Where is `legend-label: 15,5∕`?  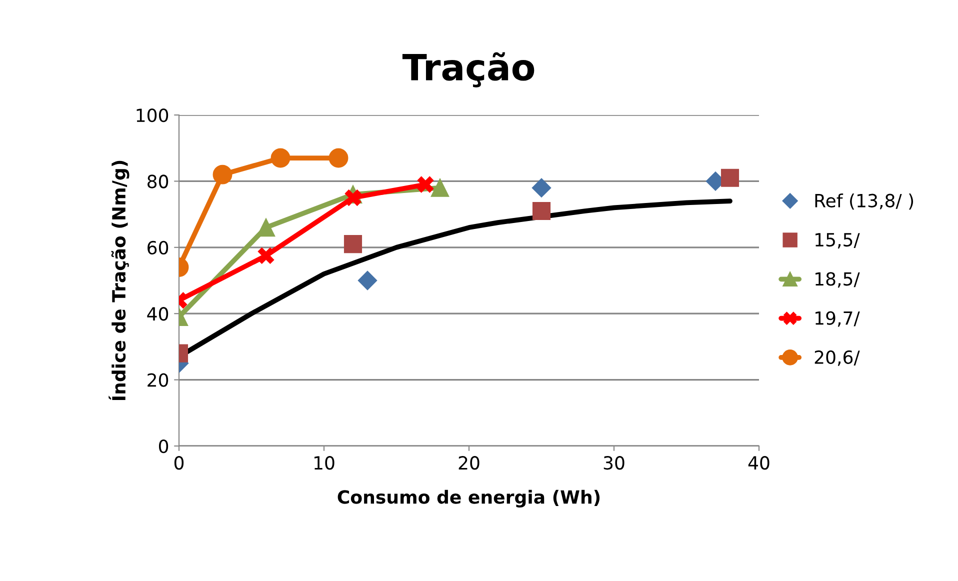 legend-label: 15,5∕ is located at coordinates (838, 240).